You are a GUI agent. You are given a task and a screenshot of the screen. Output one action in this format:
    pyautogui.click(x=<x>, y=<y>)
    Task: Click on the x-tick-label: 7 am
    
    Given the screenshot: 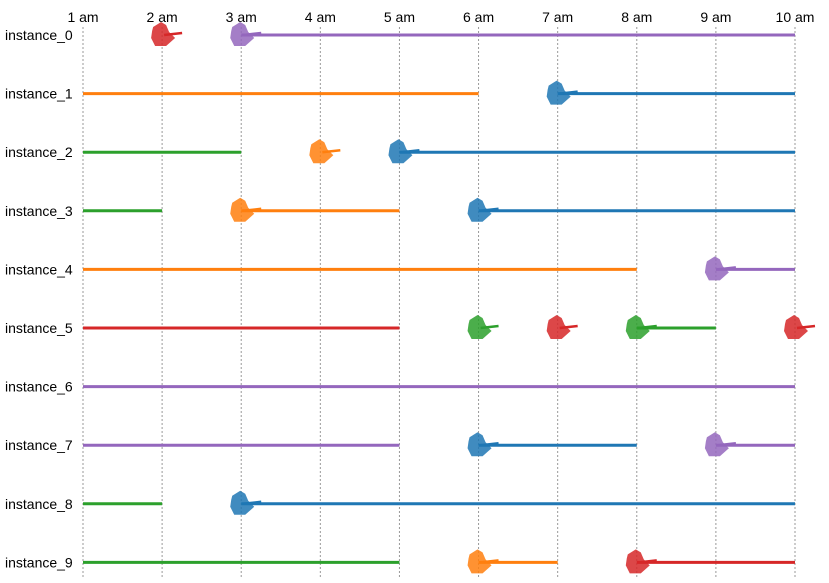 What is the action you would take?
    pyautogui.click(x=557, y=17)
    